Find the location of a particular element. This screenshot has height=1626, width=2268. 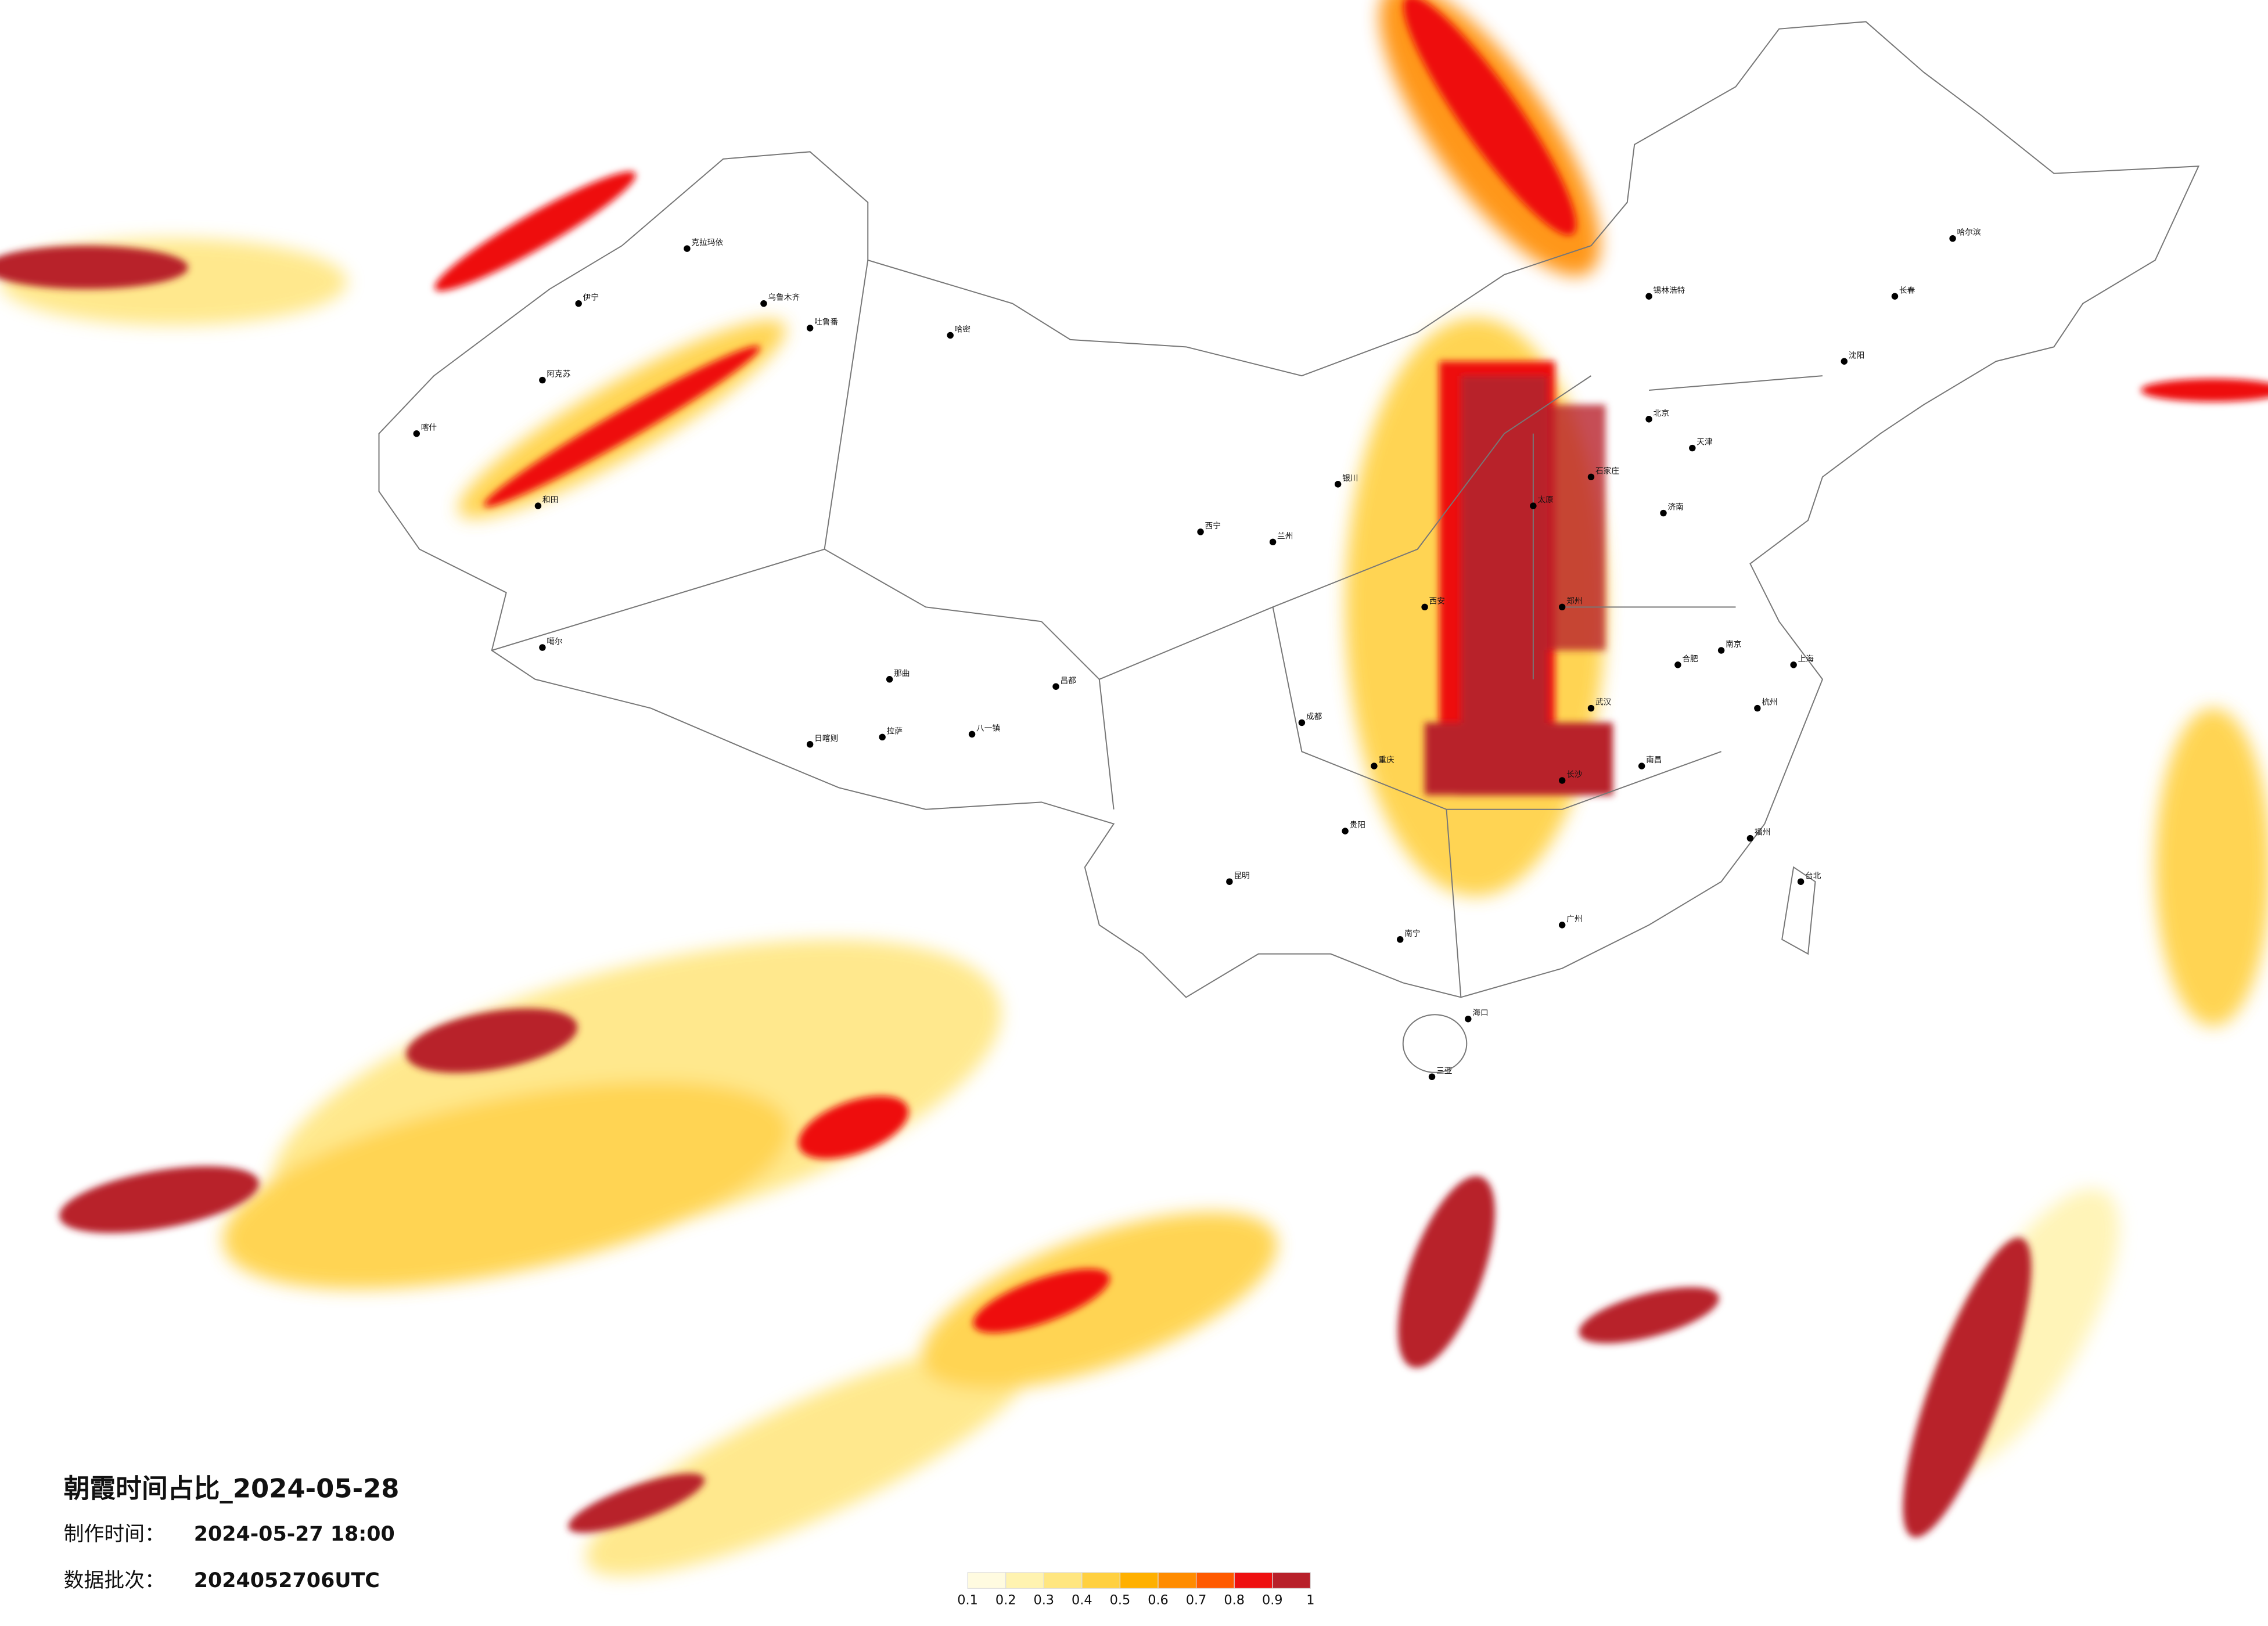

legend-tick-label: 0.7 is located at coordinates (1196, 1600).